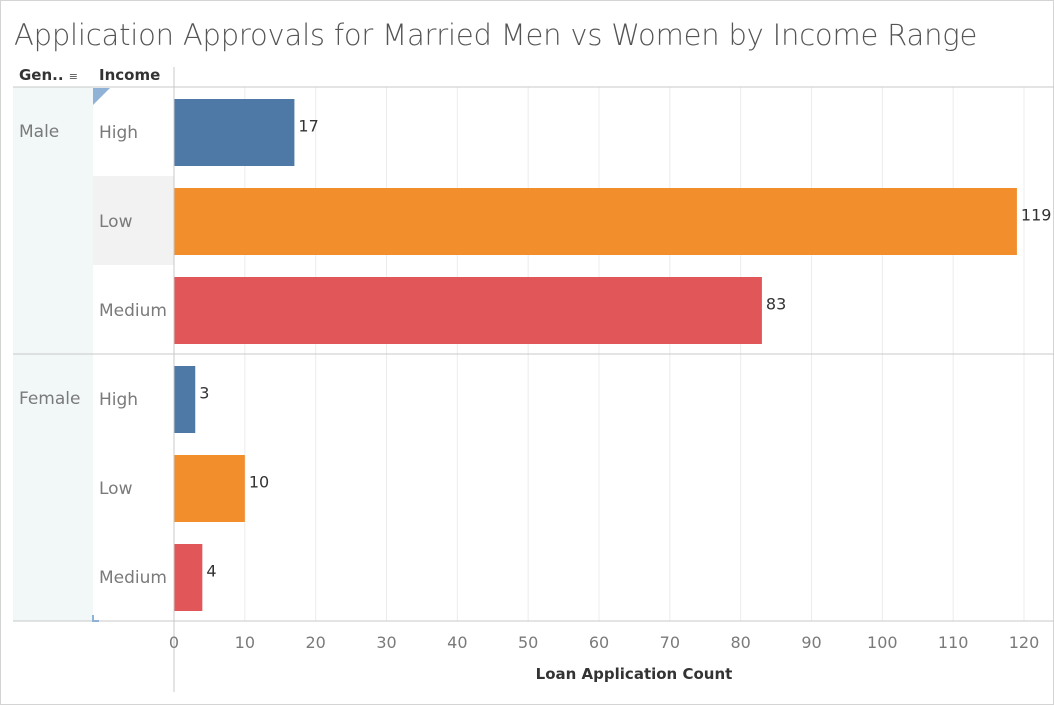  I want to click on bar-female-high, so click(185, 399).